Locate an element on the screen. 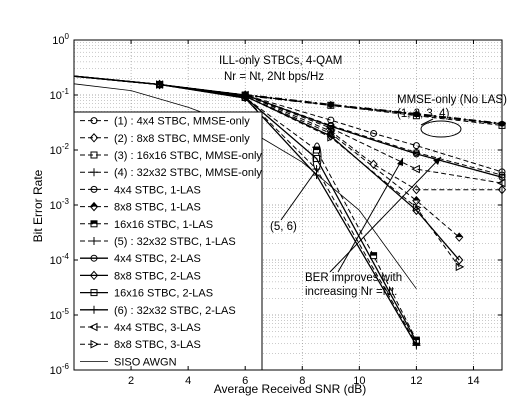 This screenshot has height=404, width=519. legend-entry: SISO AWGN is located at coordinates (128, 362).